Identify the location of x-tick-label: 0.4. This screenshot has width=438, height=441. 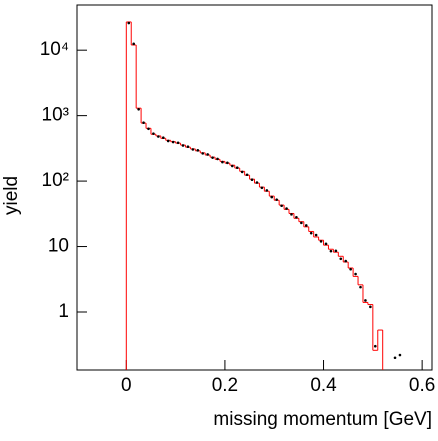
(323, 385).